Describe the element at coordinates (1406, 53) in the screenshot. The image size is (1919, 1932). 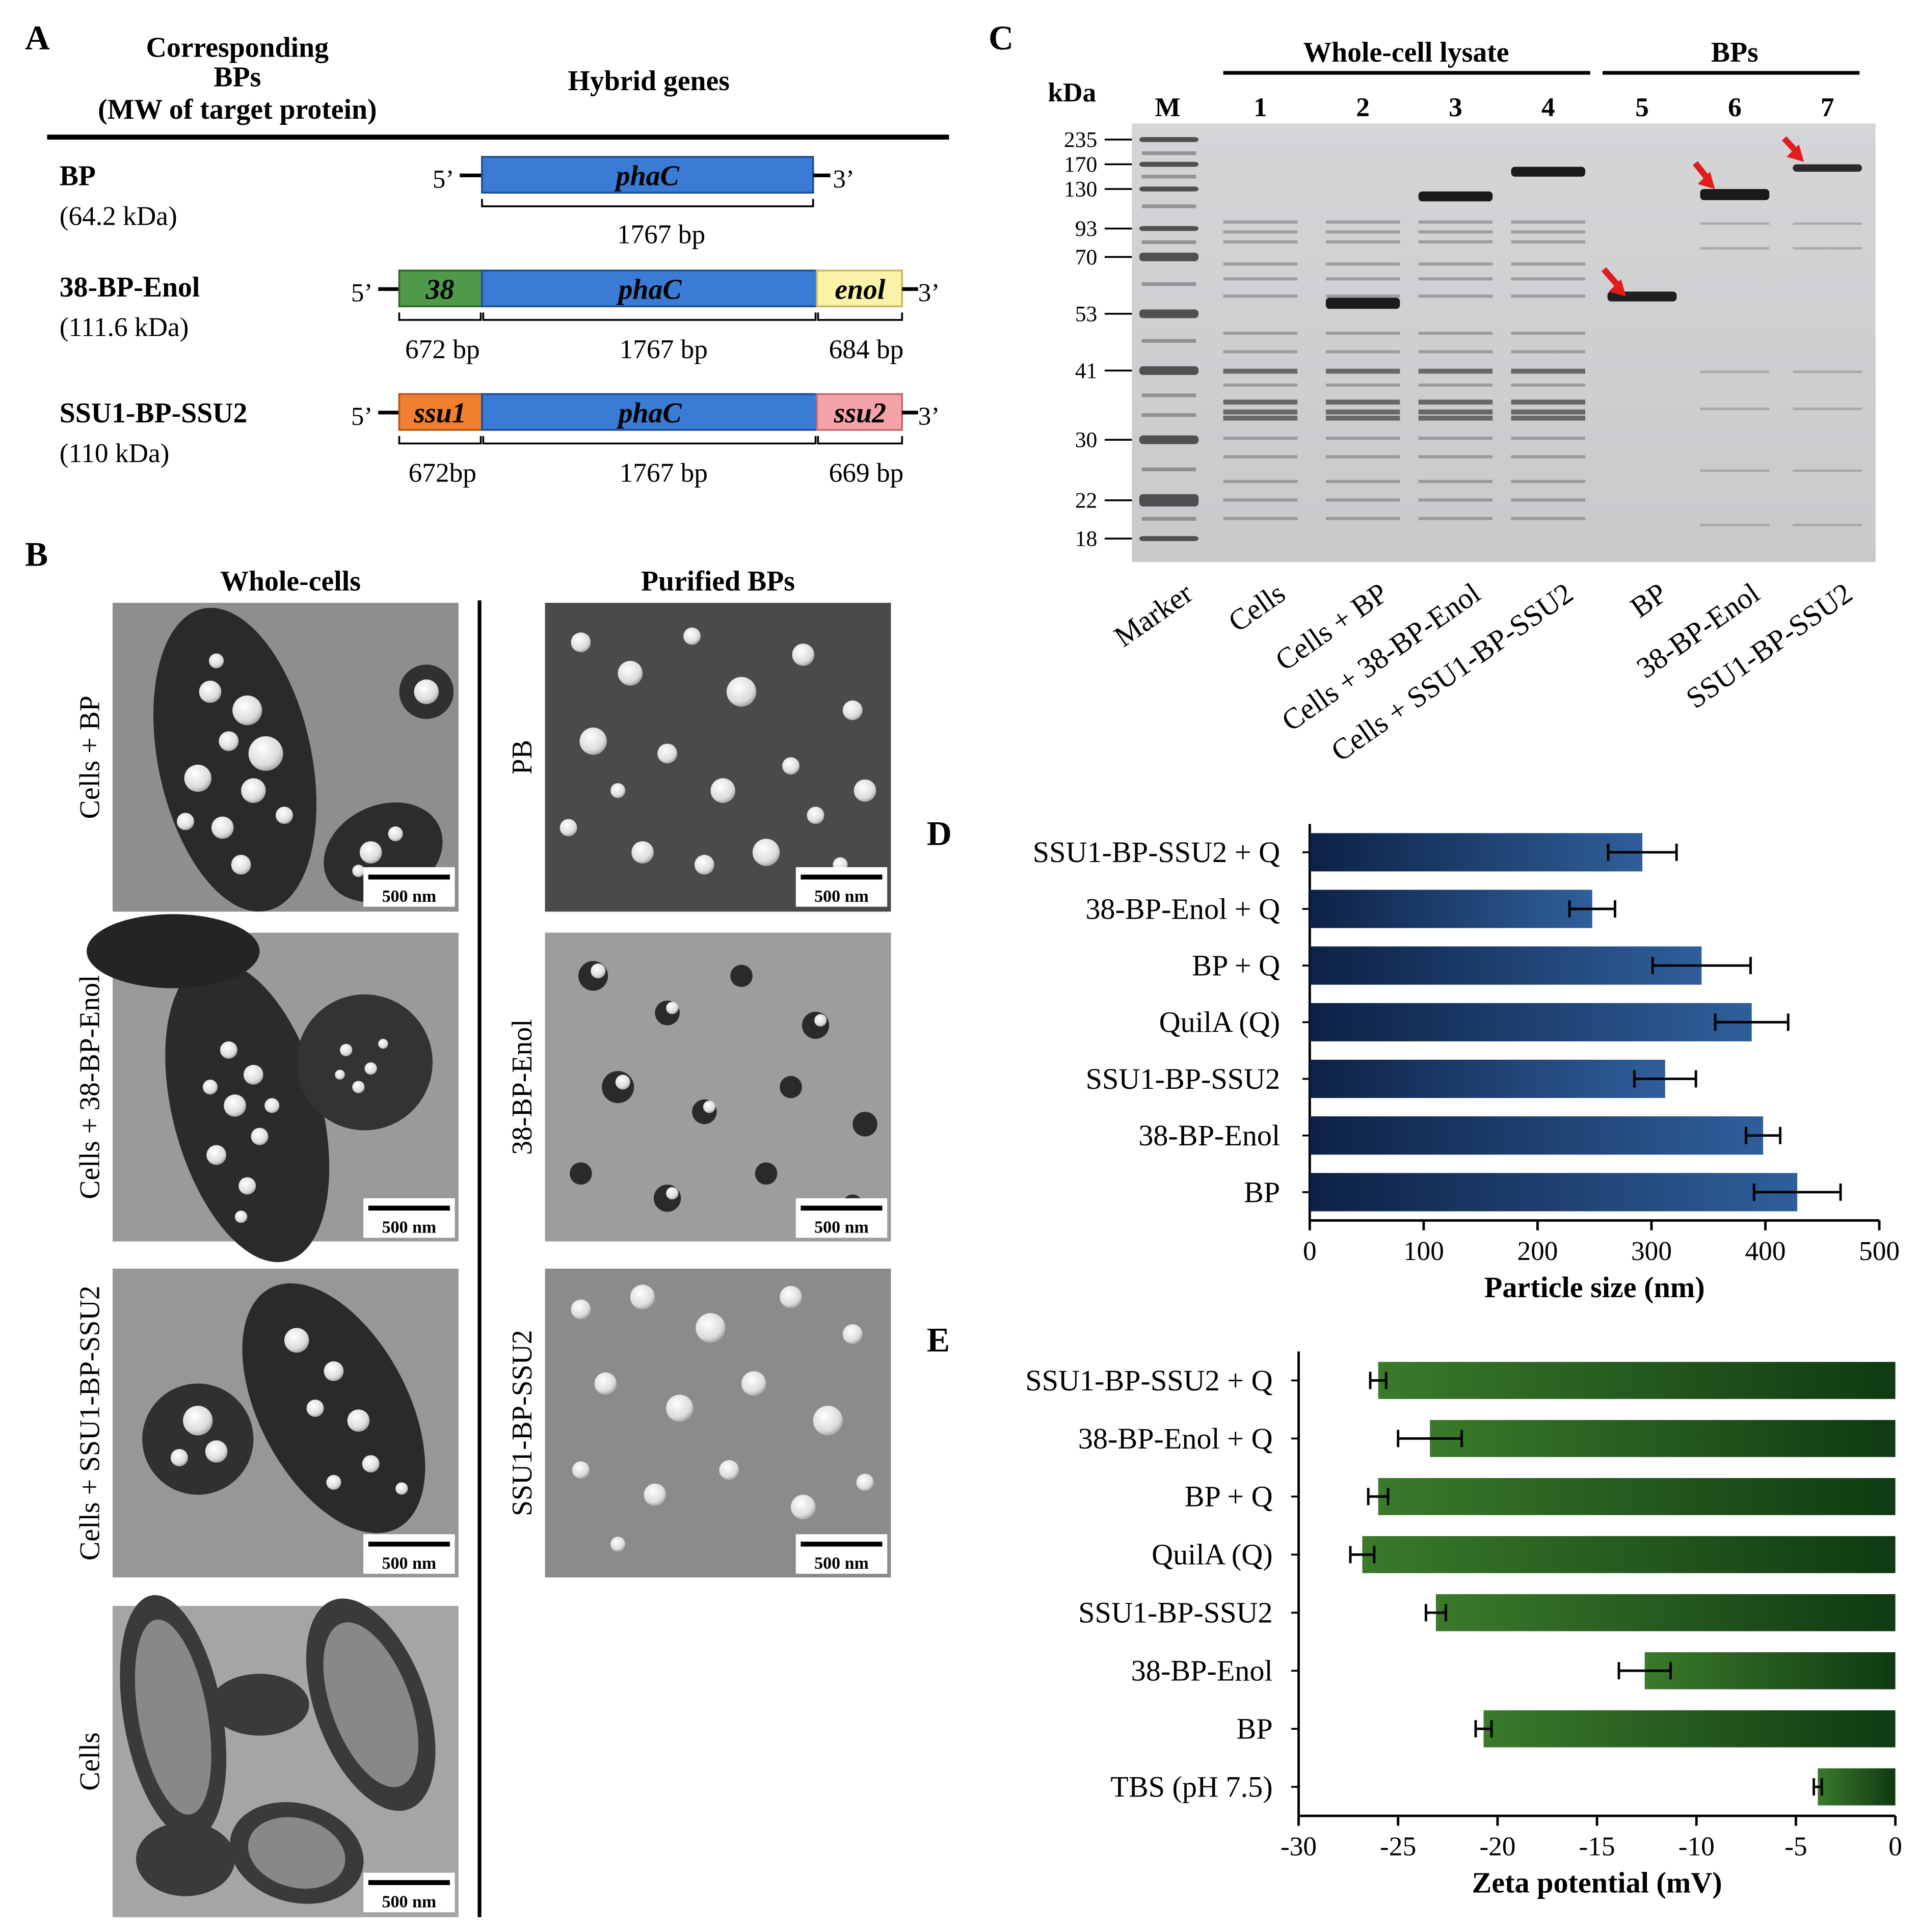
I see `group-whole-cell-lysate: Whole-cell lysate` at that location.